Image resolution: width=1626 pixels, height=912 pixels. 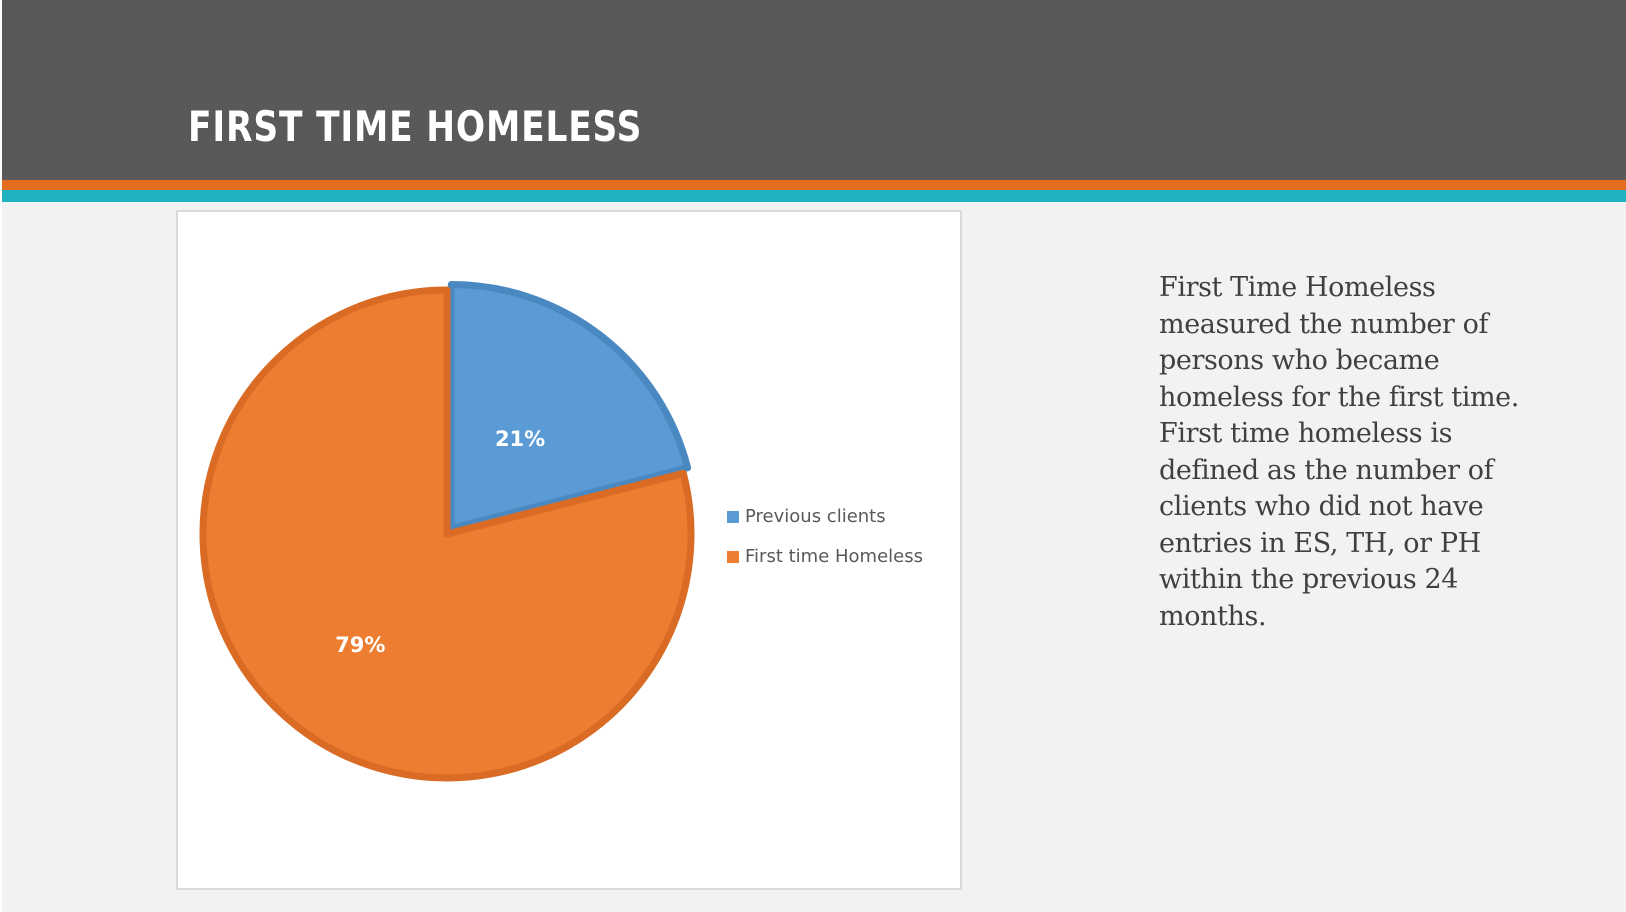 What do you see at coordinates (569, 406) in the screenshot?
I see `pie-slice-previous-clients` at bounding box center [569, 406].